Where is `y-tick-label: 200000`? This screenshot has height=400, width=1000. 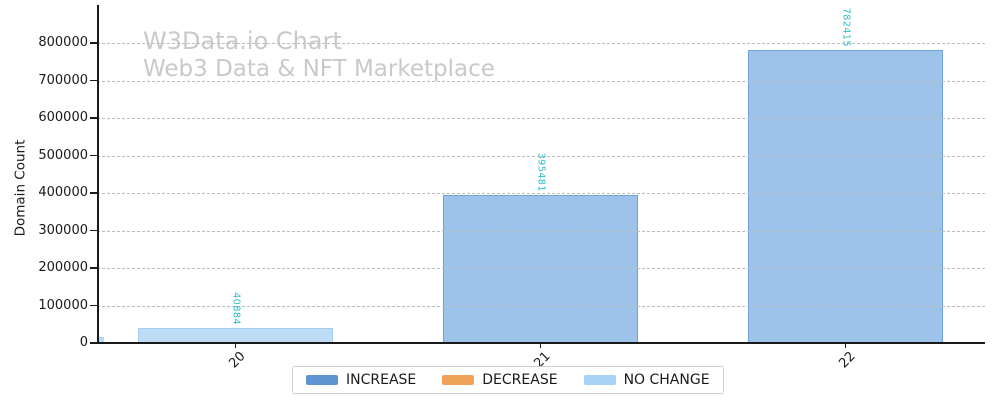 y-tick-label: 200000 is located at coordinates (63, 267).